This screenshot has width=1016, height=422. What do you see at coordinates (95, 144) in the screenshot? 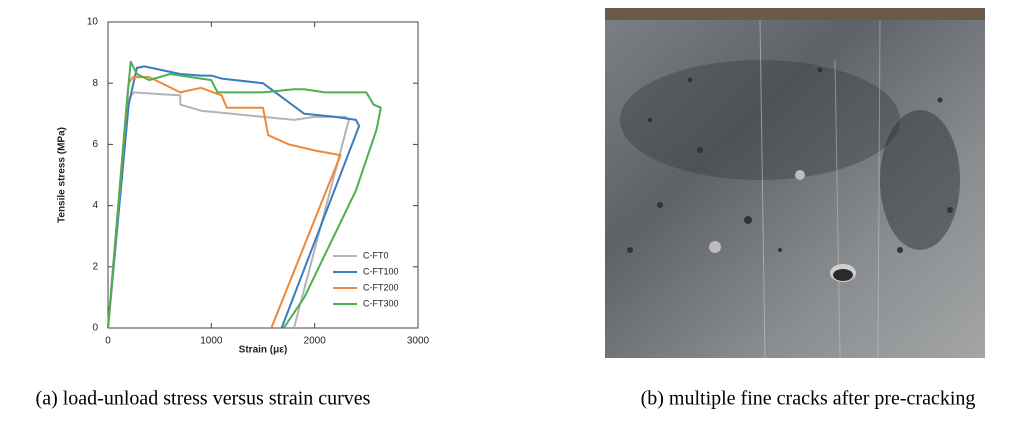
I see `y-tick-label: 6` at bounding box center [95, 144].